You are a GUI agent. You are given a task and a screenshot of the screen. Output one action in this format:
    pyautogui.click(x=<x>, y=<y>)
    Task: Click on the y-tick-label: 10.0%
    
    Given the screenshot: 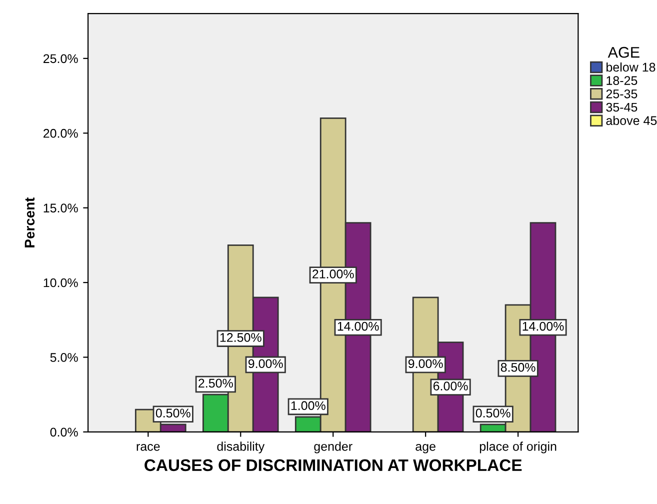 What is the action you would take?
    pyautogui.click(x=61, y=283)
    